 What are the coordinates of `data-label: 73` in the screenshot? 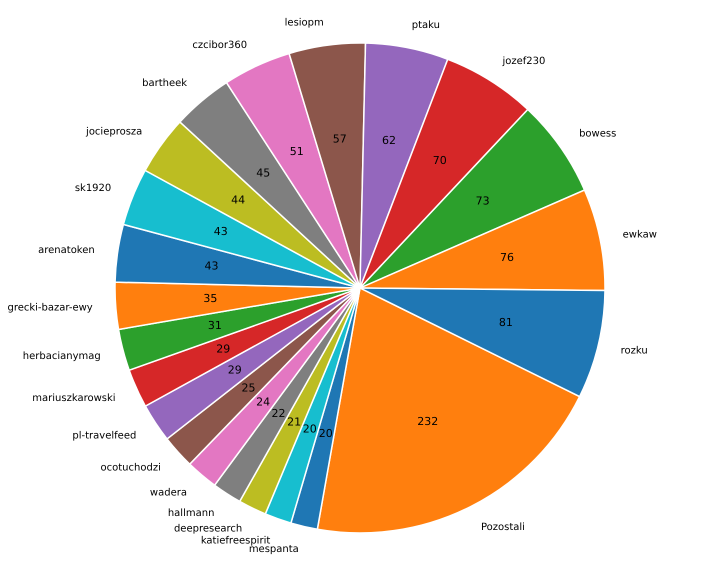 It's located at (483, 201).